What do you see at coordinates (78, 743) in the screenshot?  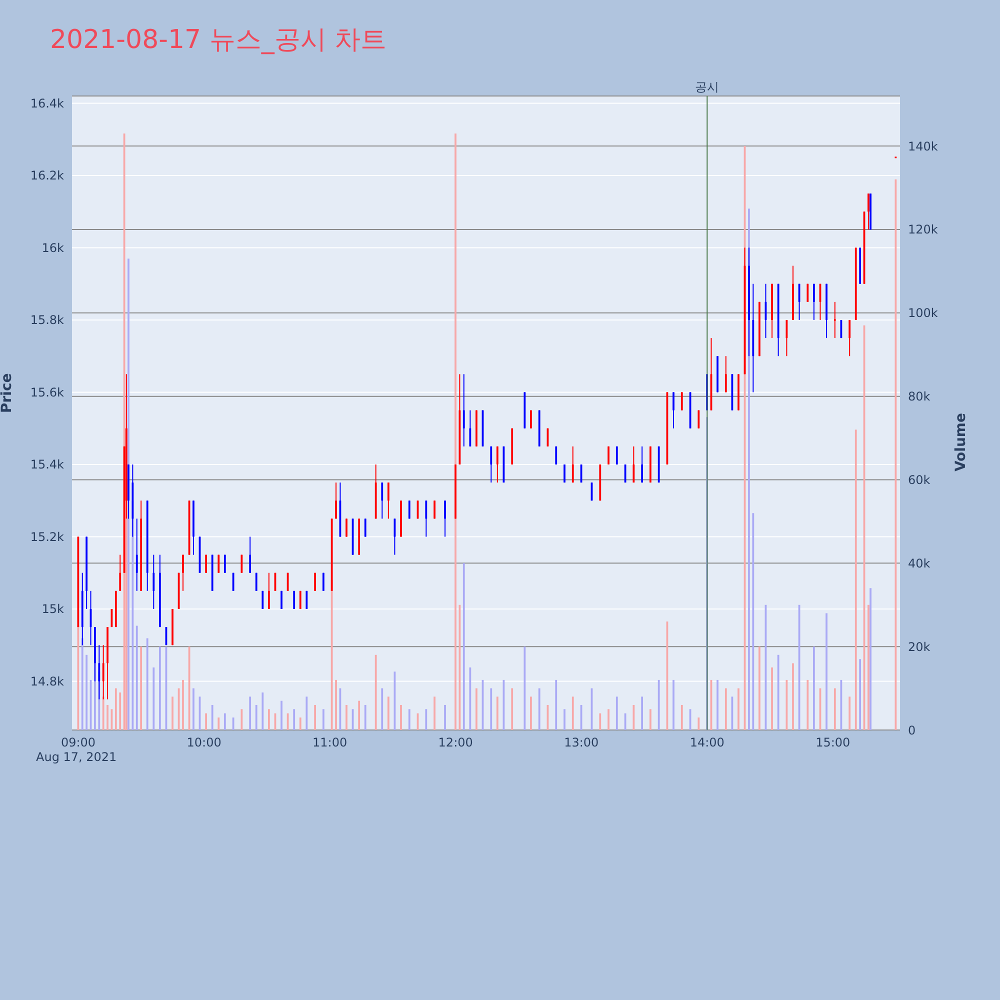 I see `x-tick-label: 09:00` at bounding box center [78, 743].